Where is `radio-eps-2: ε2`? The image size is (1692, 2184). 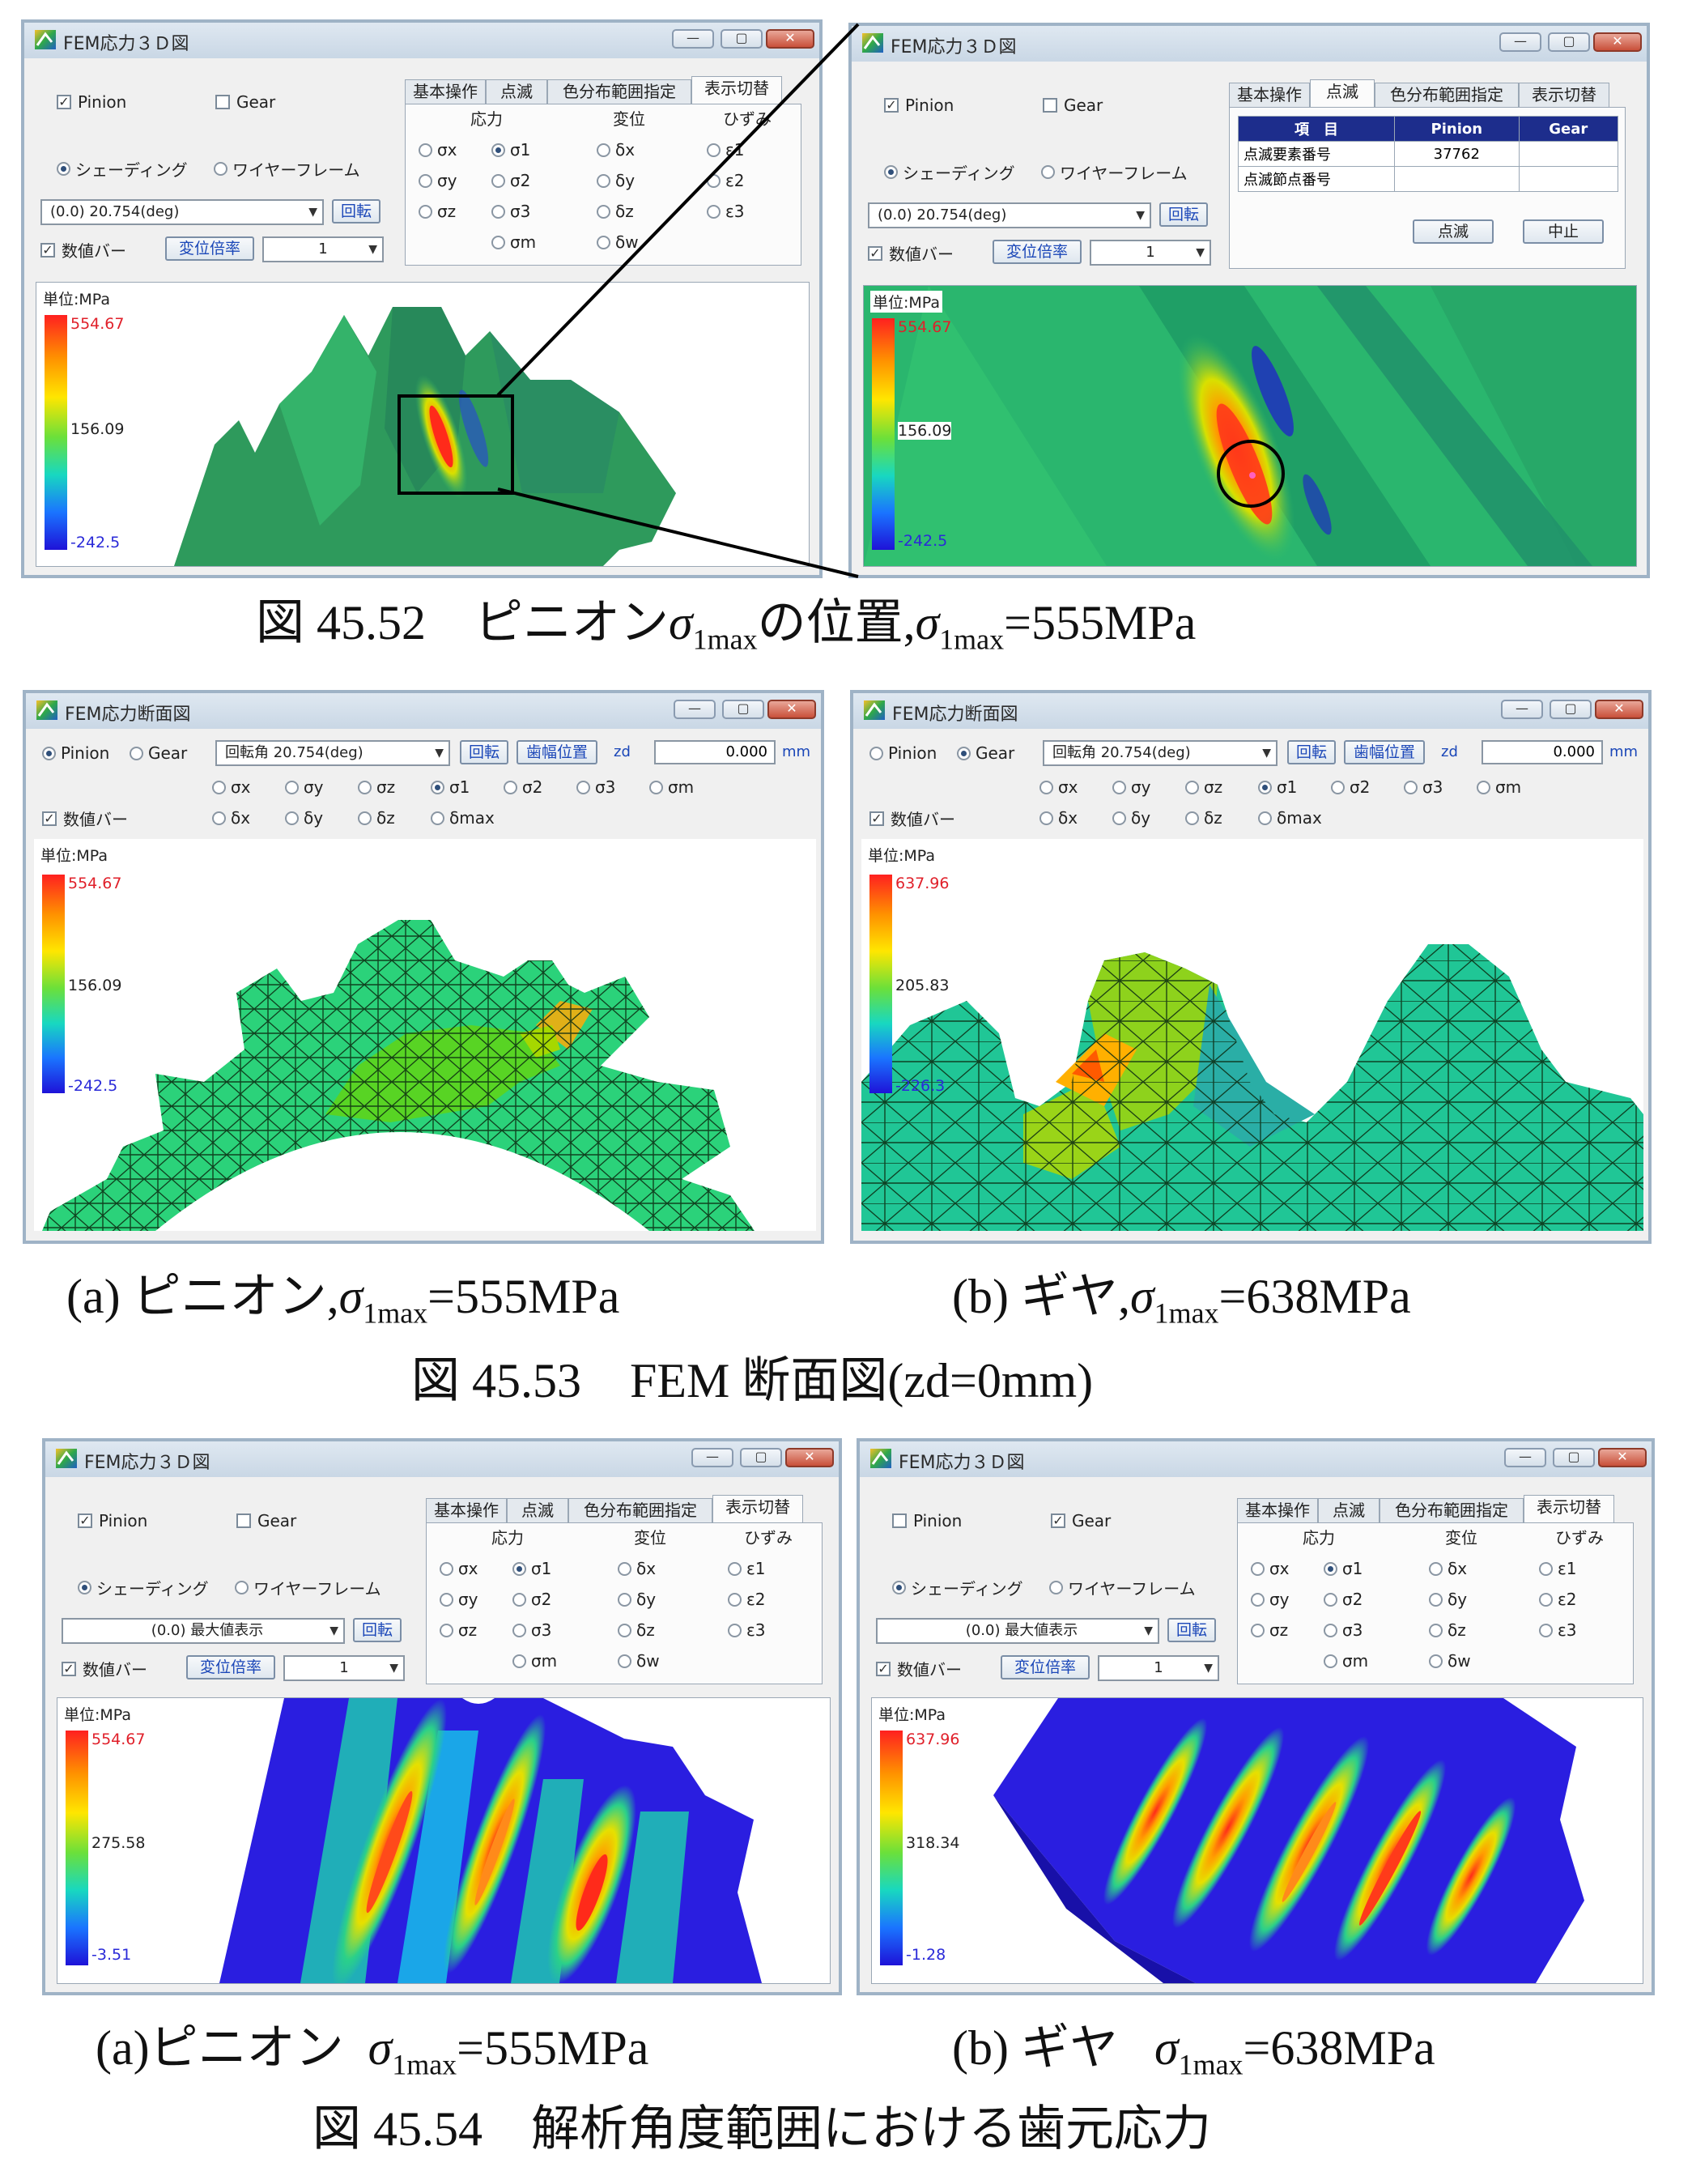 radio-eps-2: ε2 is located at coordinates (747, 1599).